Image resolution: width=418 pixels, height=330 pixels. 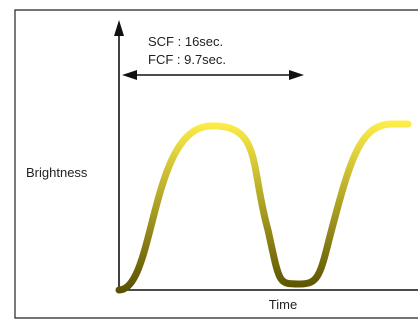 What do you see at coordinates (187, 59) in the screenshot?
I see `annotation-fcf: FCF : 9.7sec.` at bounding box center [187, 59].